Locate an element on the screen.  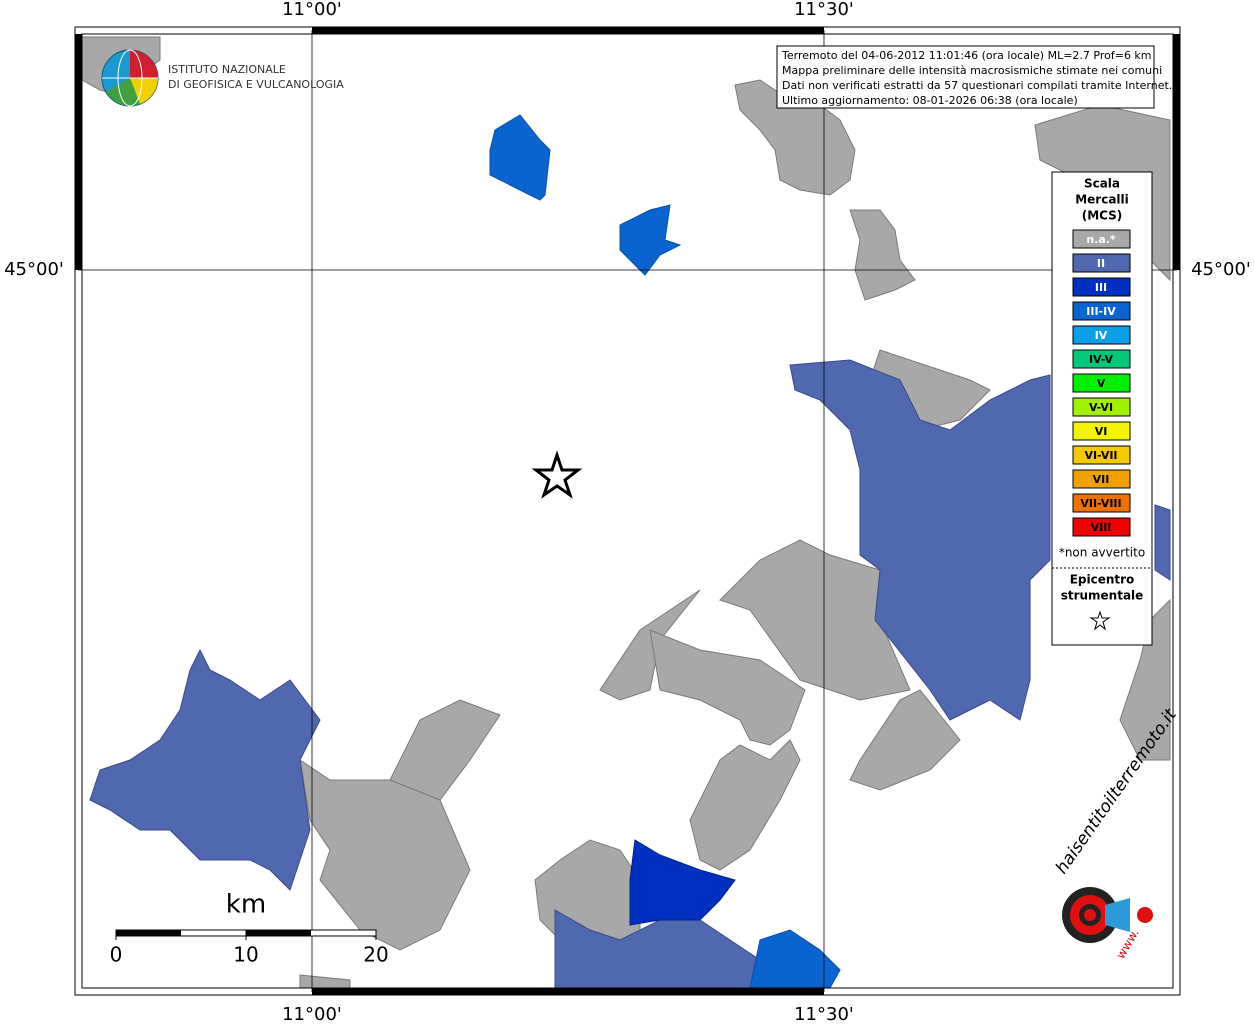
legend-label: IV-V is located at coordinates (1101, 359).